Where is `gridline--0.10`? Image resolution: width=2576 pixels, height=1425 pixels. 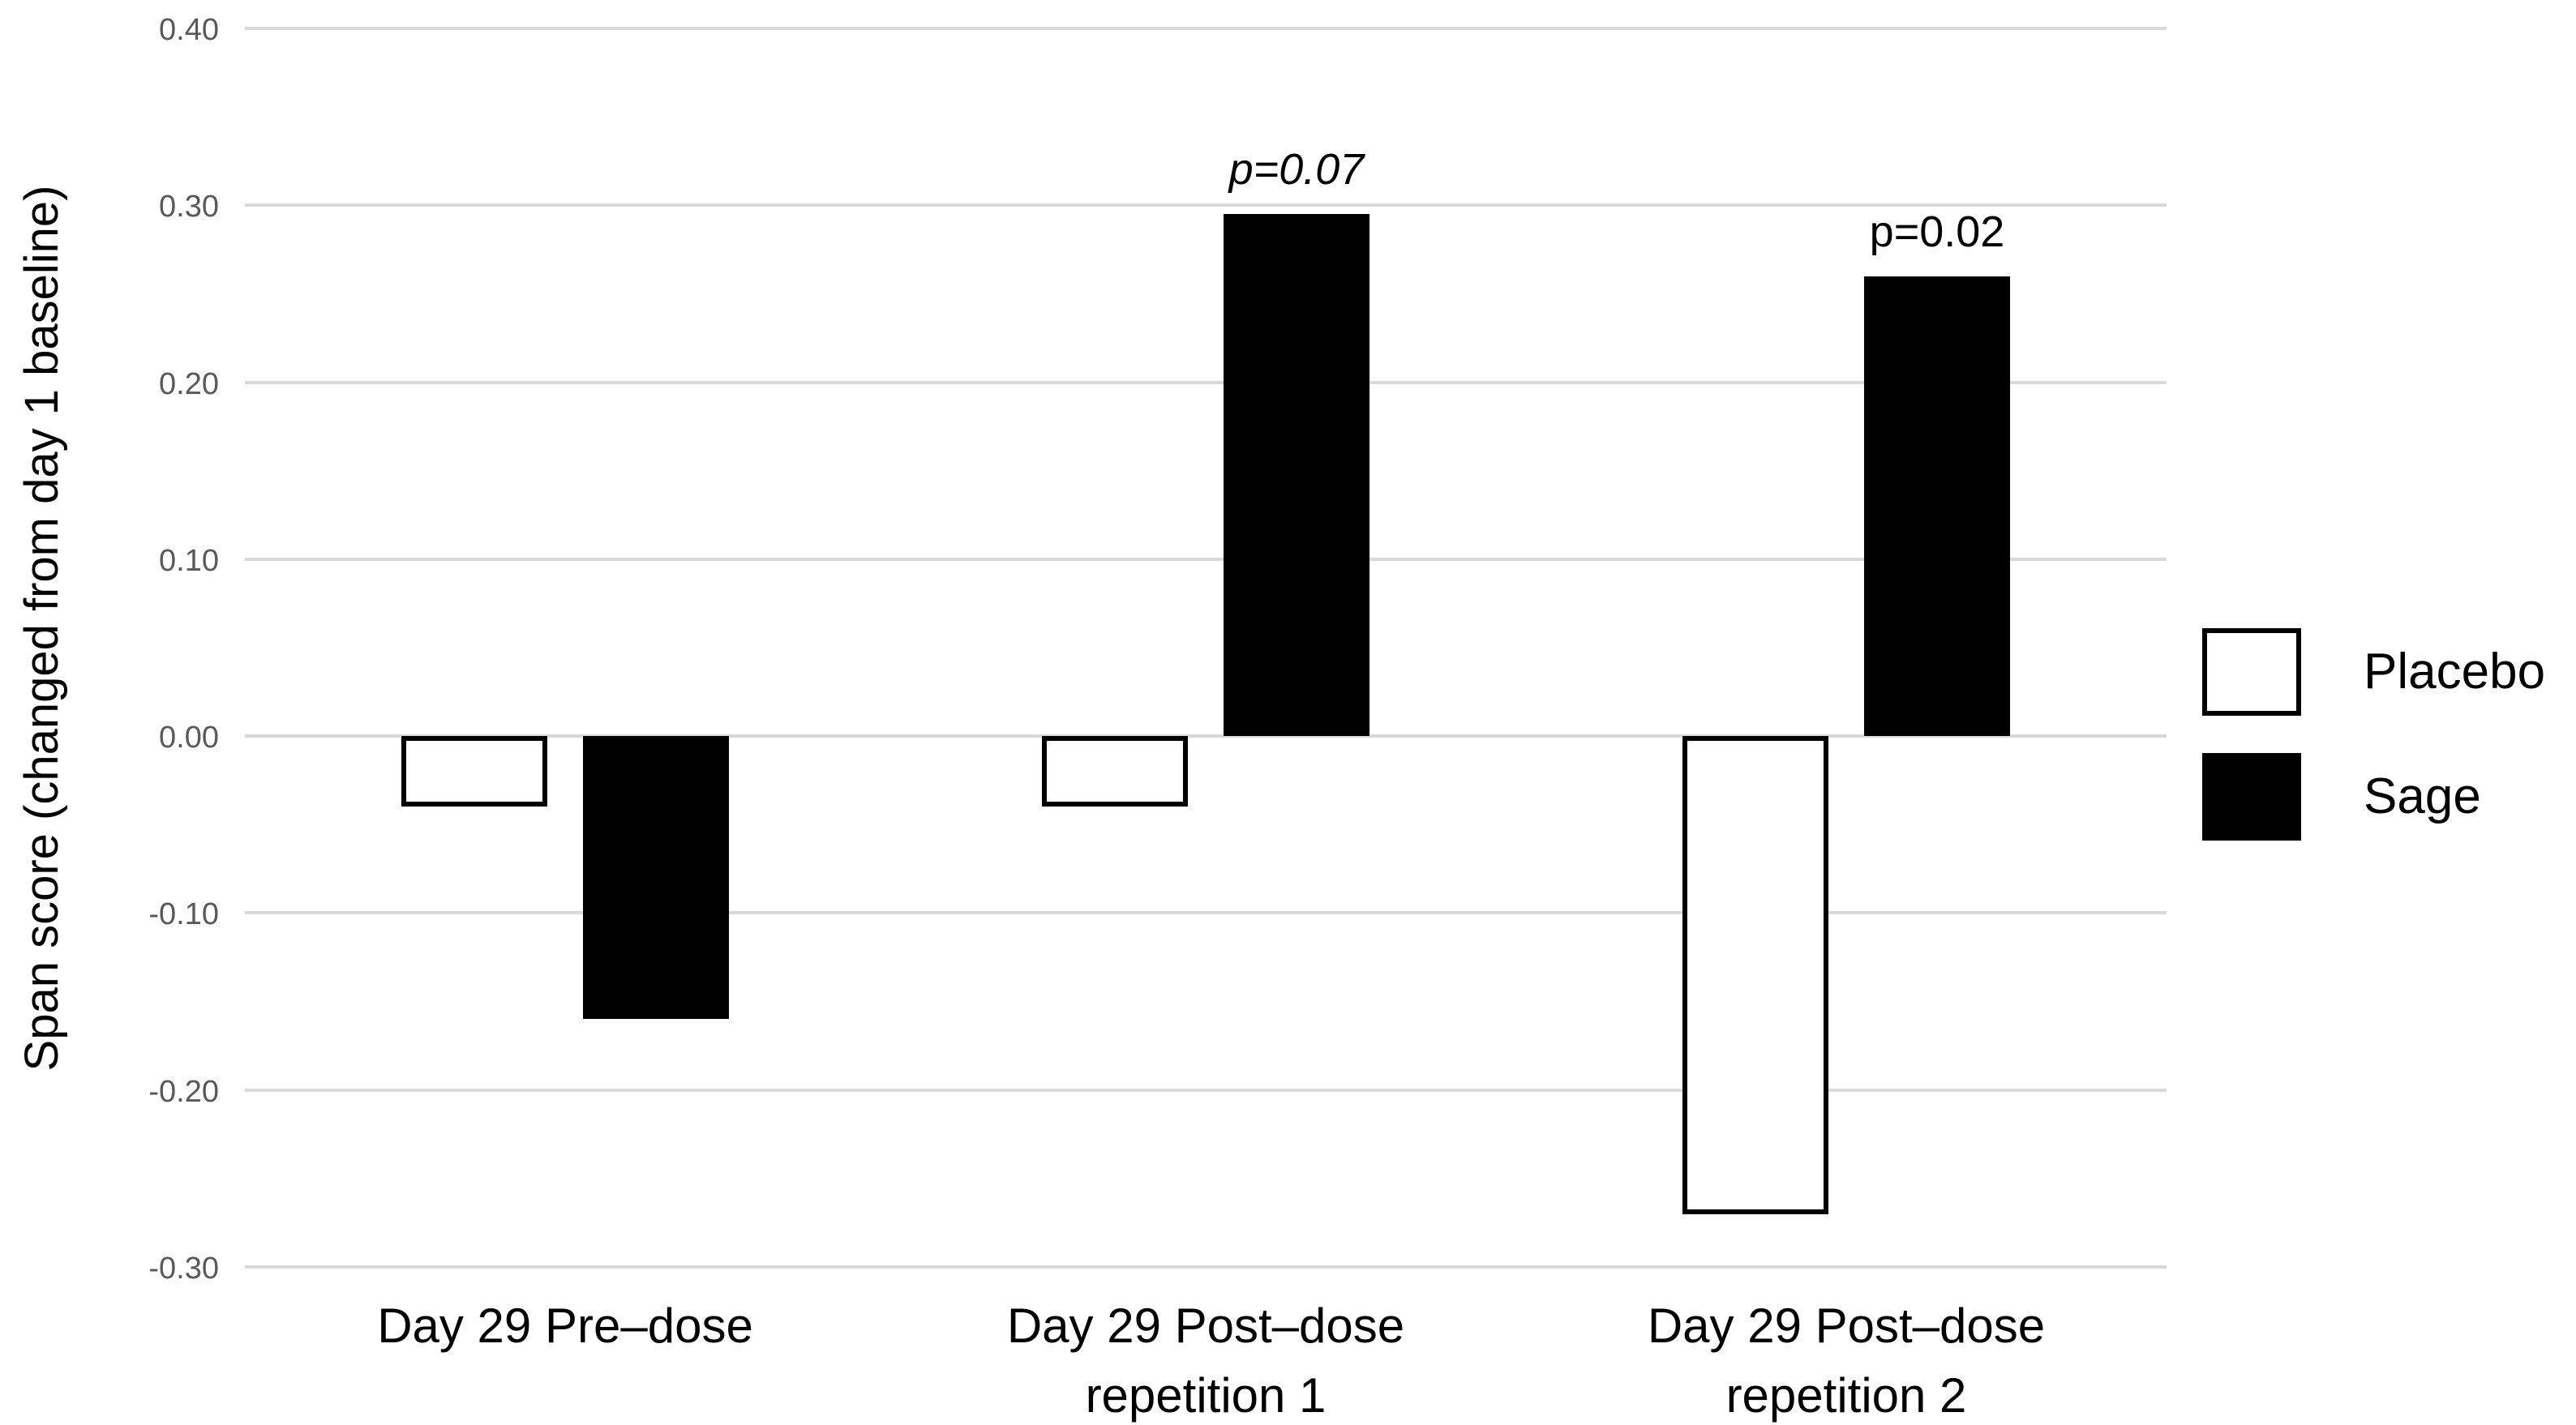 gridline--0.10 is located at coordinates (1206, 913).